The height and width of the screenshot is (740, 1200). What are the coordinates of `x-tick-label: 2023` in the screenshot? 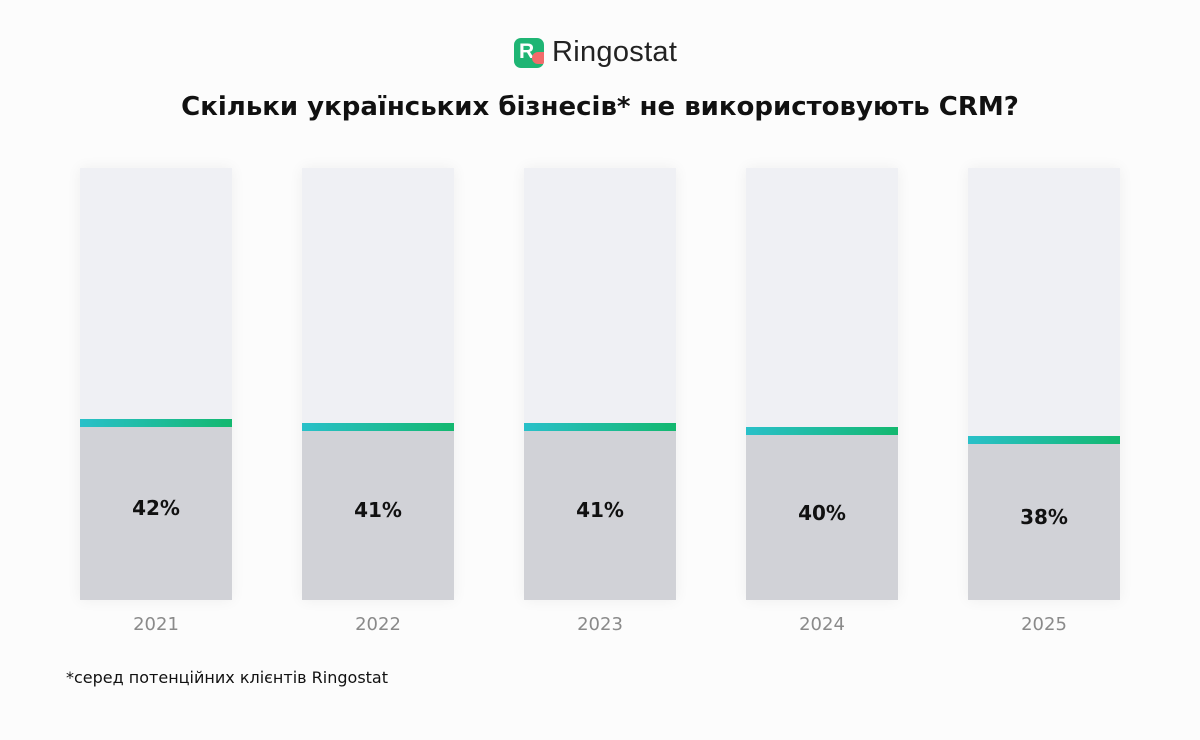 It's located at (600, 624).